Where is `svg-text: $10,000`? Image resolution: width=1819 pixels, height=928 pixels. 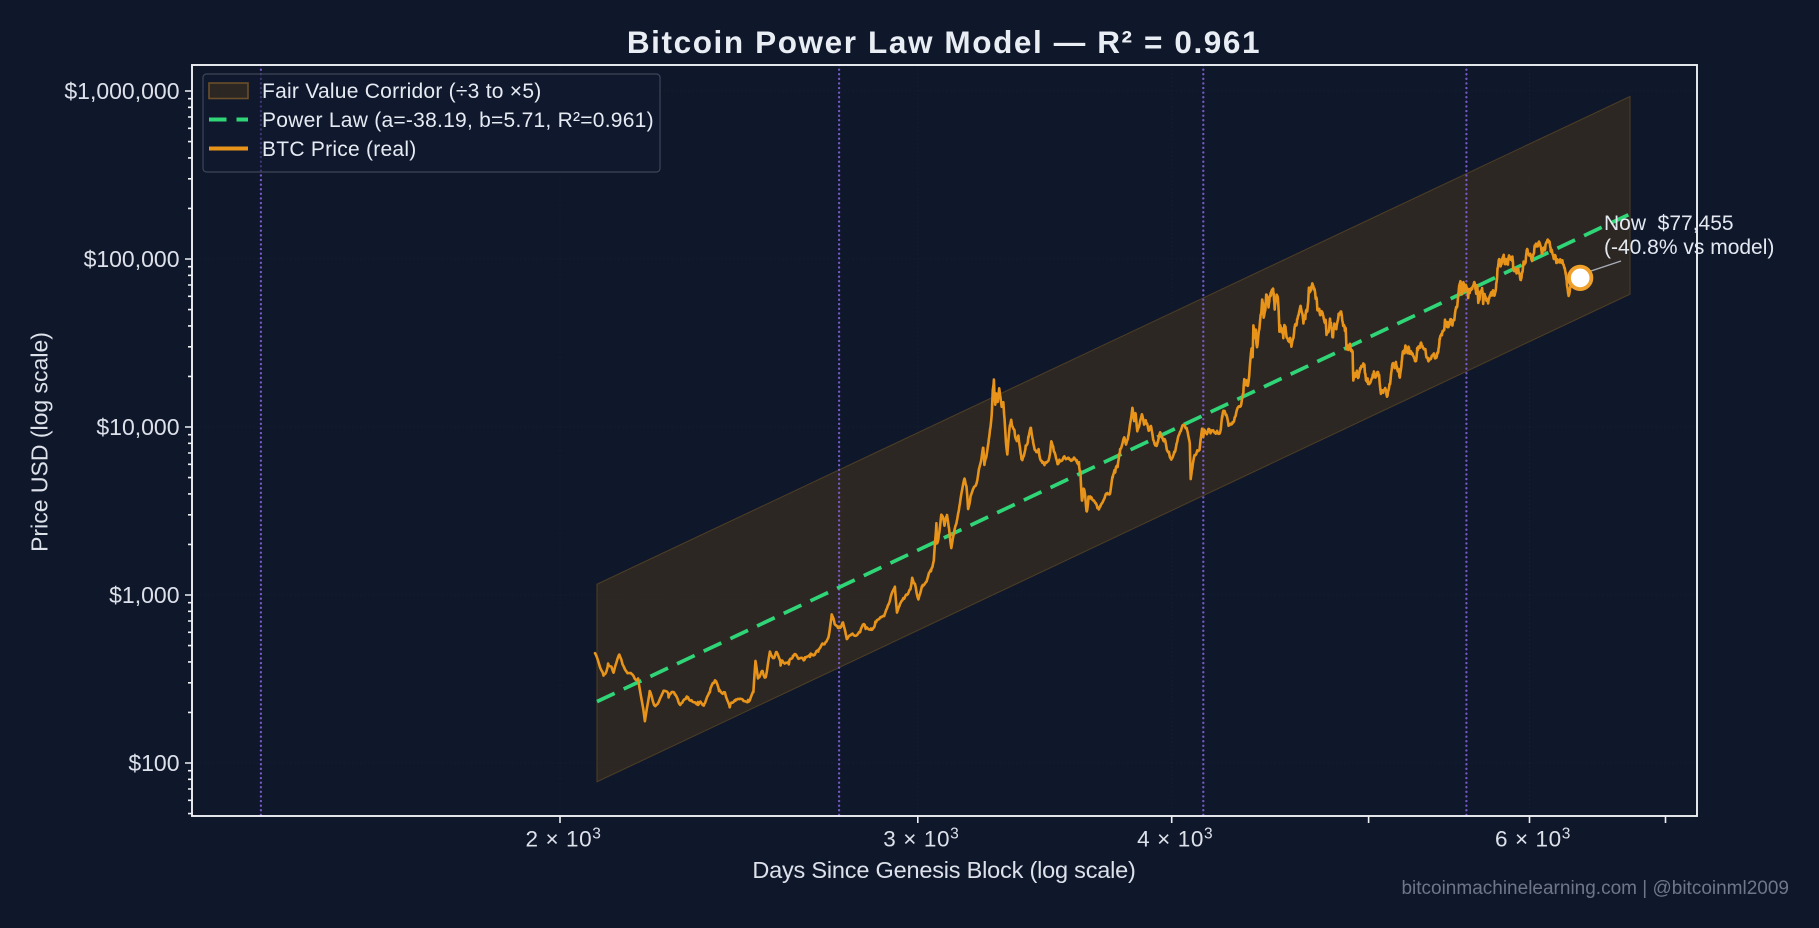 svg-text: $10,000 is located at coordinates (137, 427).